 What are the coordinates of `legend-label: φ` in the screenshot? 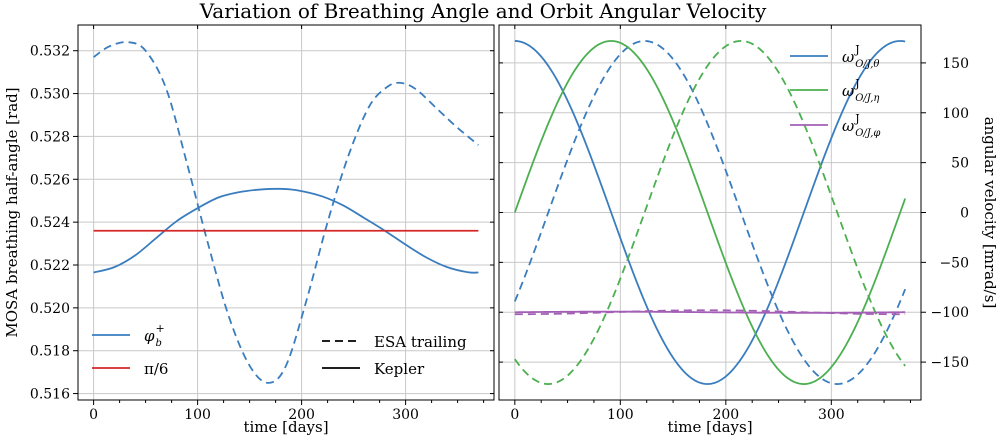 It's located at (149, 336).